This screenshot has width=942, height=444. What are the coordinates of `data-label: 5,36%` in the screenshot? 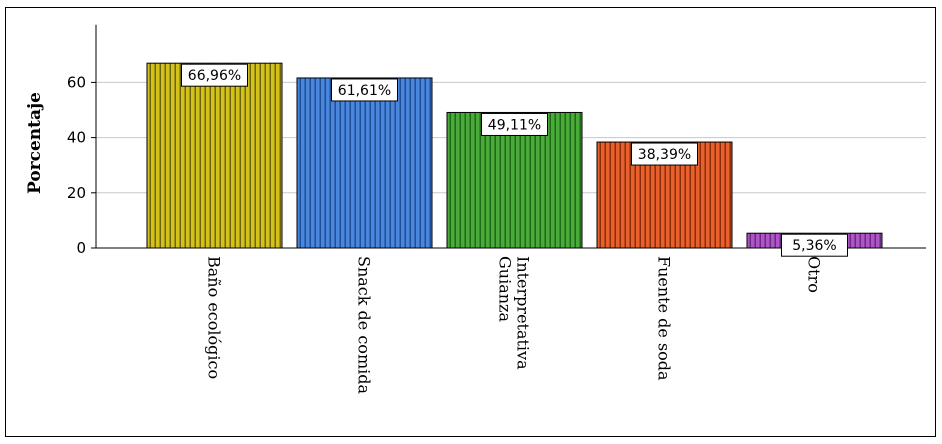 It's located at (814, 246).